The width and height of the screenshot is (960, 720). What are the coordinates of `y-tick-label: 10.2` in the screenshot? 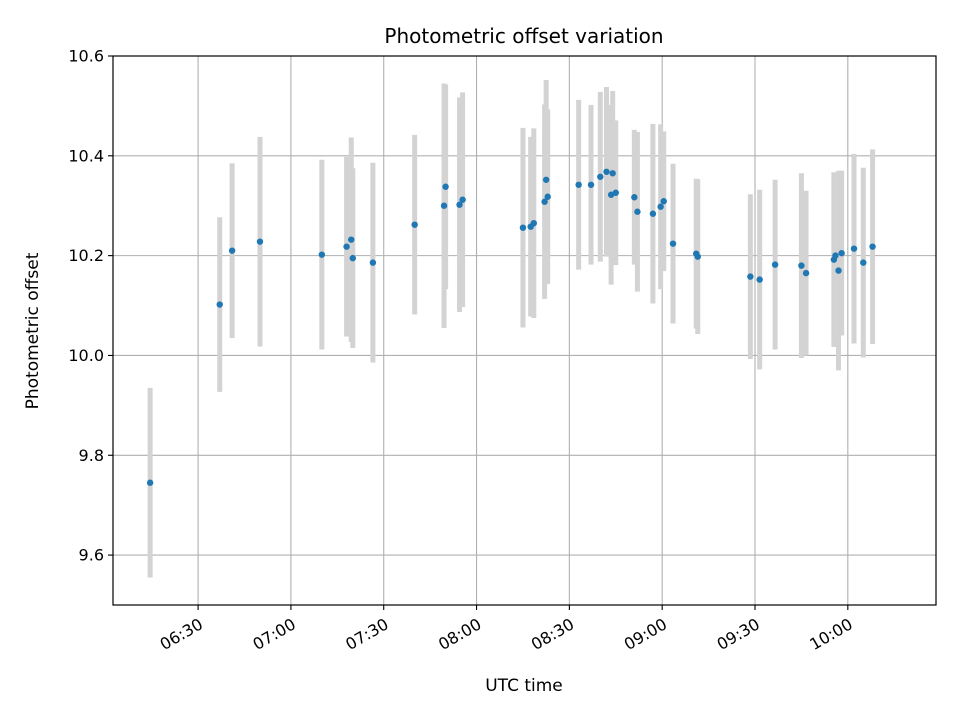 It's located at (86, 255).